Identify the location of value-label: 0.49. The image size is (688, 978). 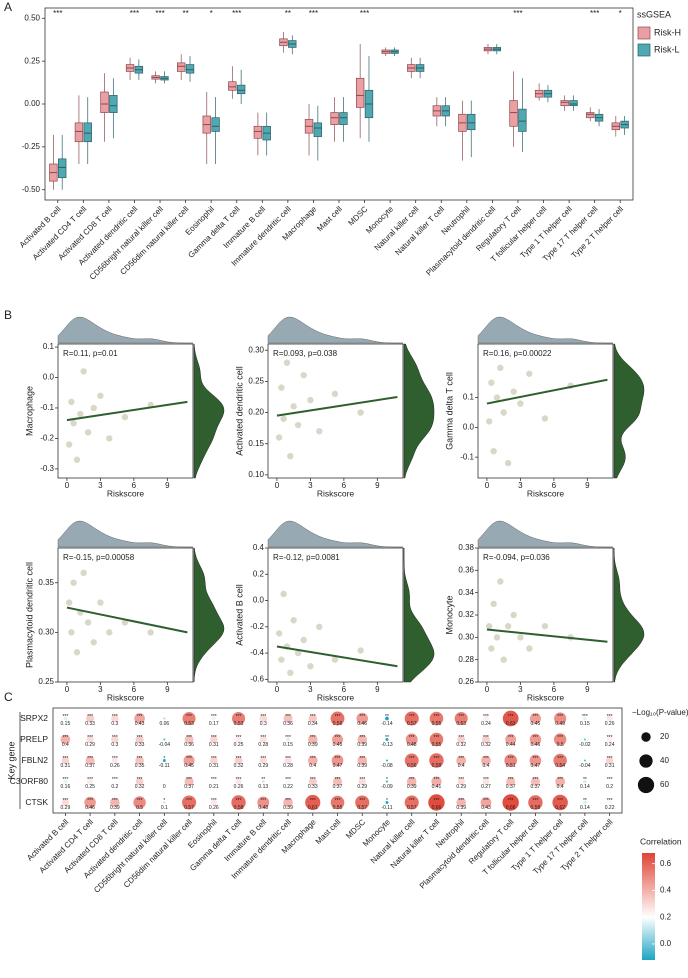
(560, 724).